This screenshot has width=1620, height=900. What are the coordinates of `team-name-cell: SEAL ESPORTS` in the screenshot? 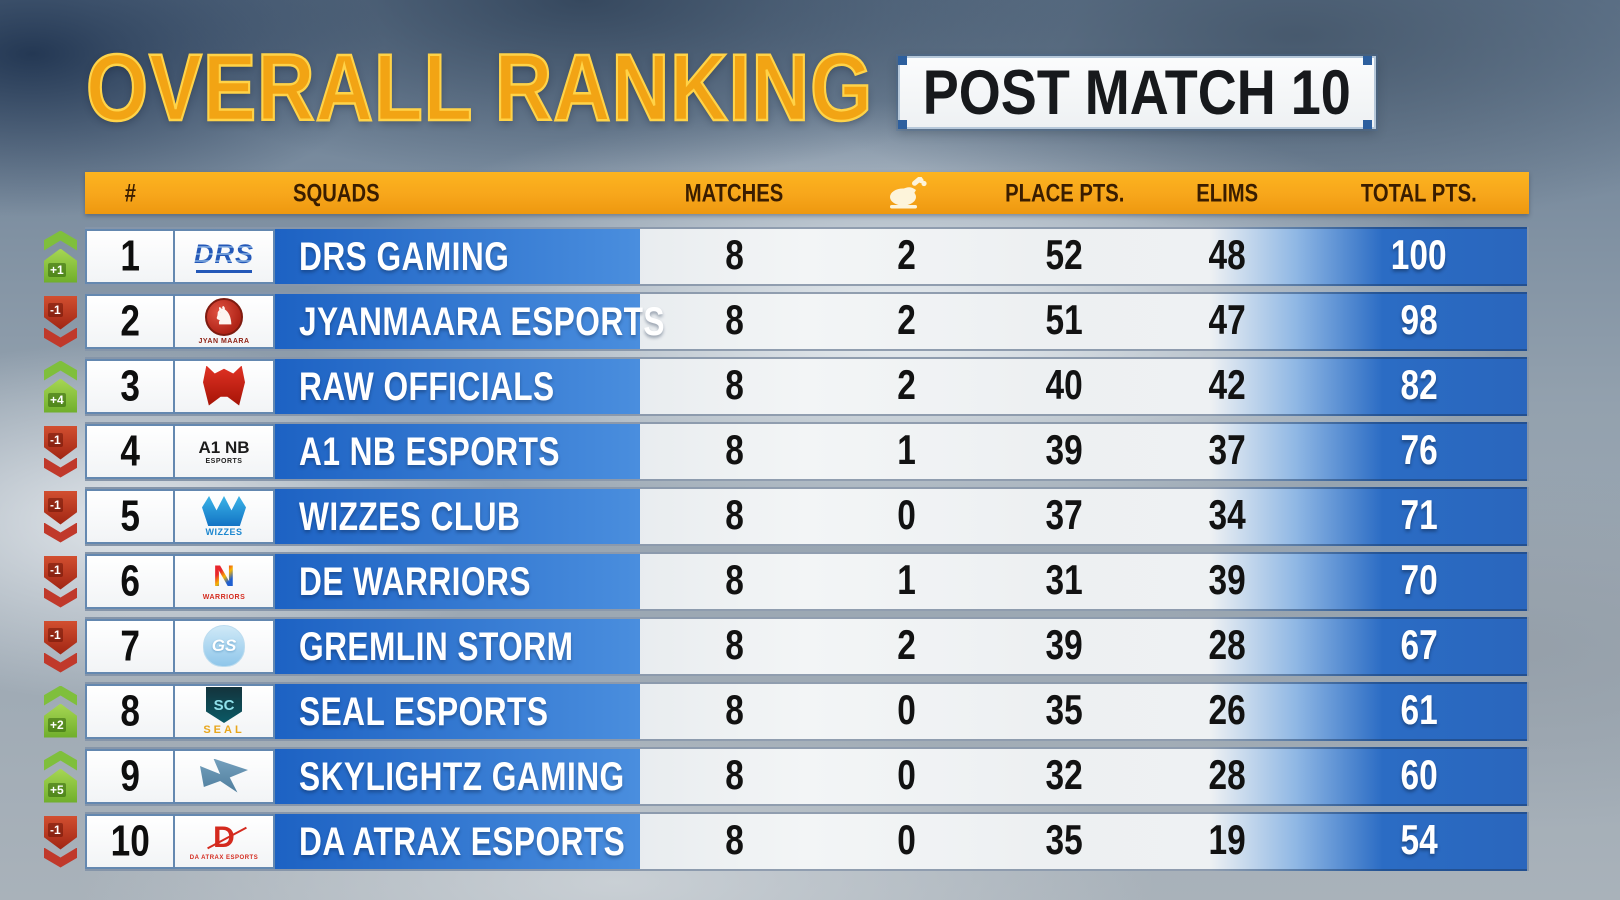 It's located at (457, 711).